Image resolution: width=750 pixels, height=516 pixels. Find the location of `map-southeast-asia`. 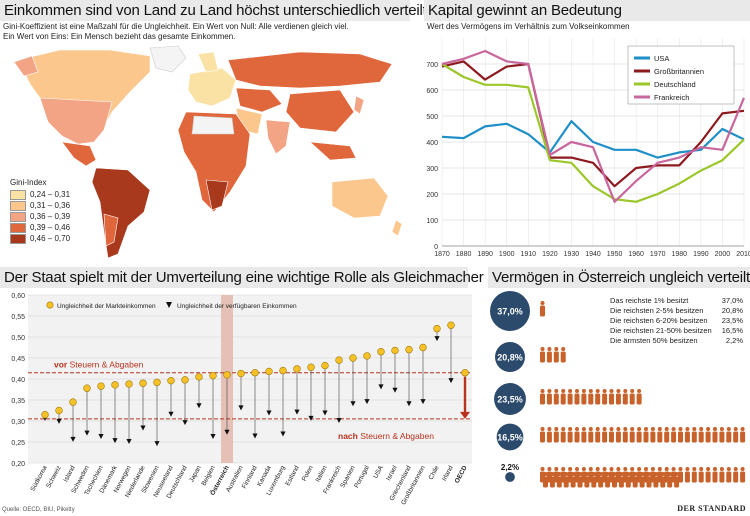

map-southeast-asia is located at coordinates (333, 151).